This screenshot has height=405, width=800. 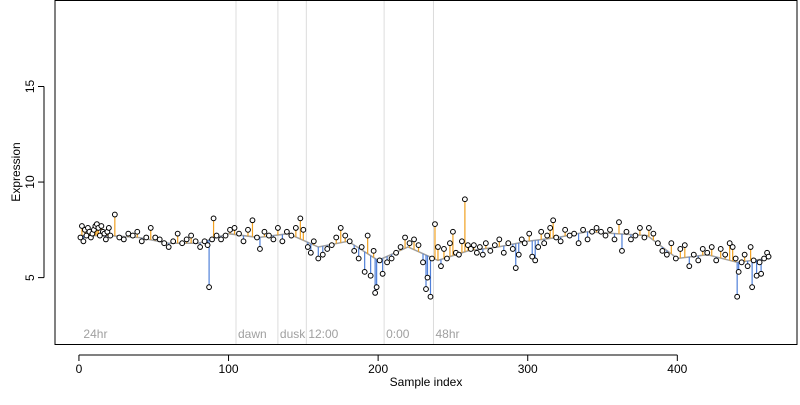 I want to click on period-marker-label: dawn, so click(x=252, y=334).